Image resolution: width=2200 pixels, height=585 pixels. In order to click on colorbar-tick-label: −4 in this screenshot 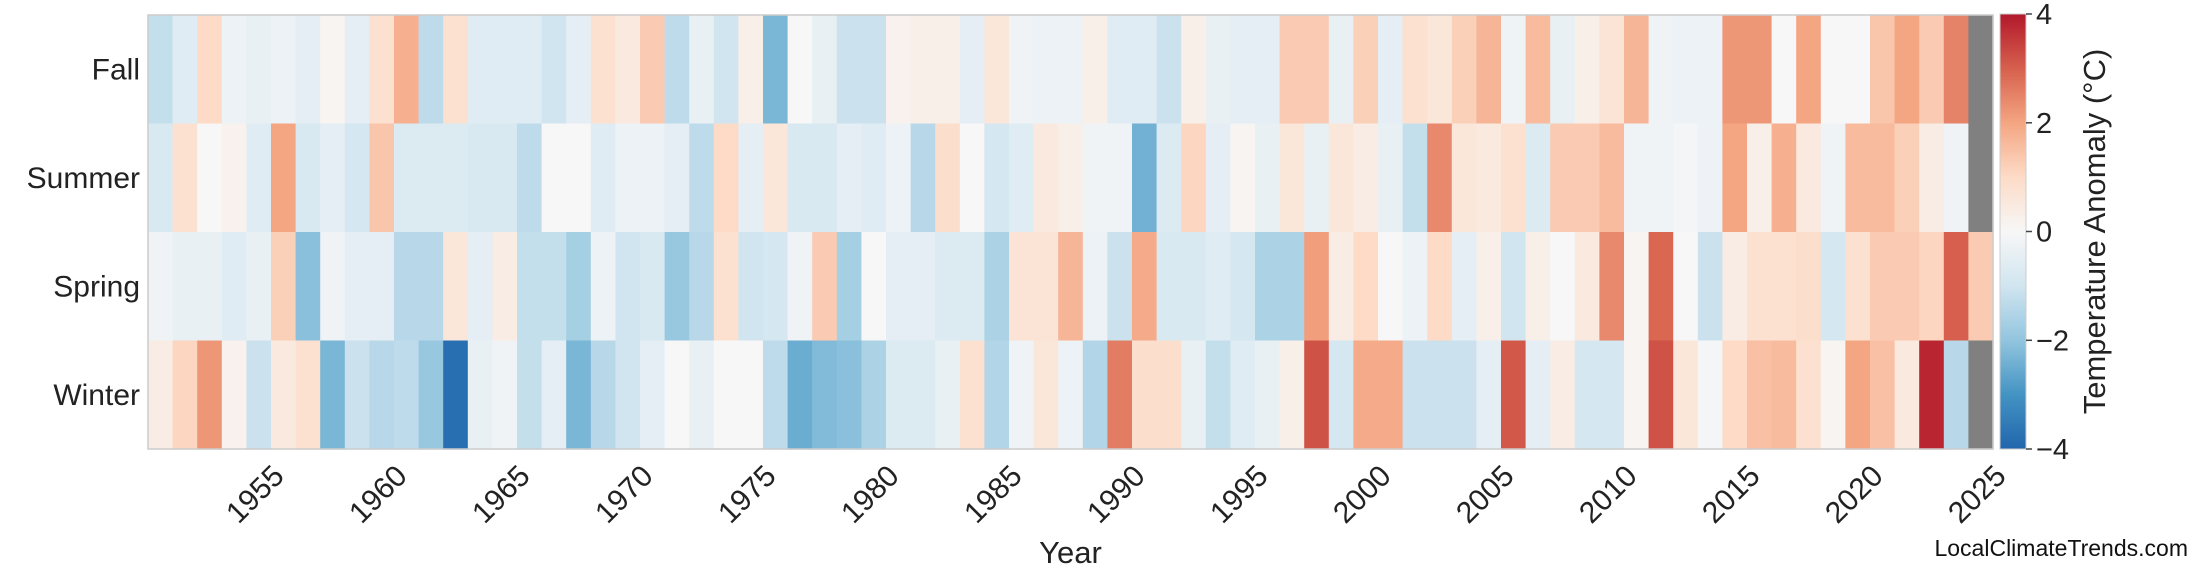, I will do `click(2052, 450)`.